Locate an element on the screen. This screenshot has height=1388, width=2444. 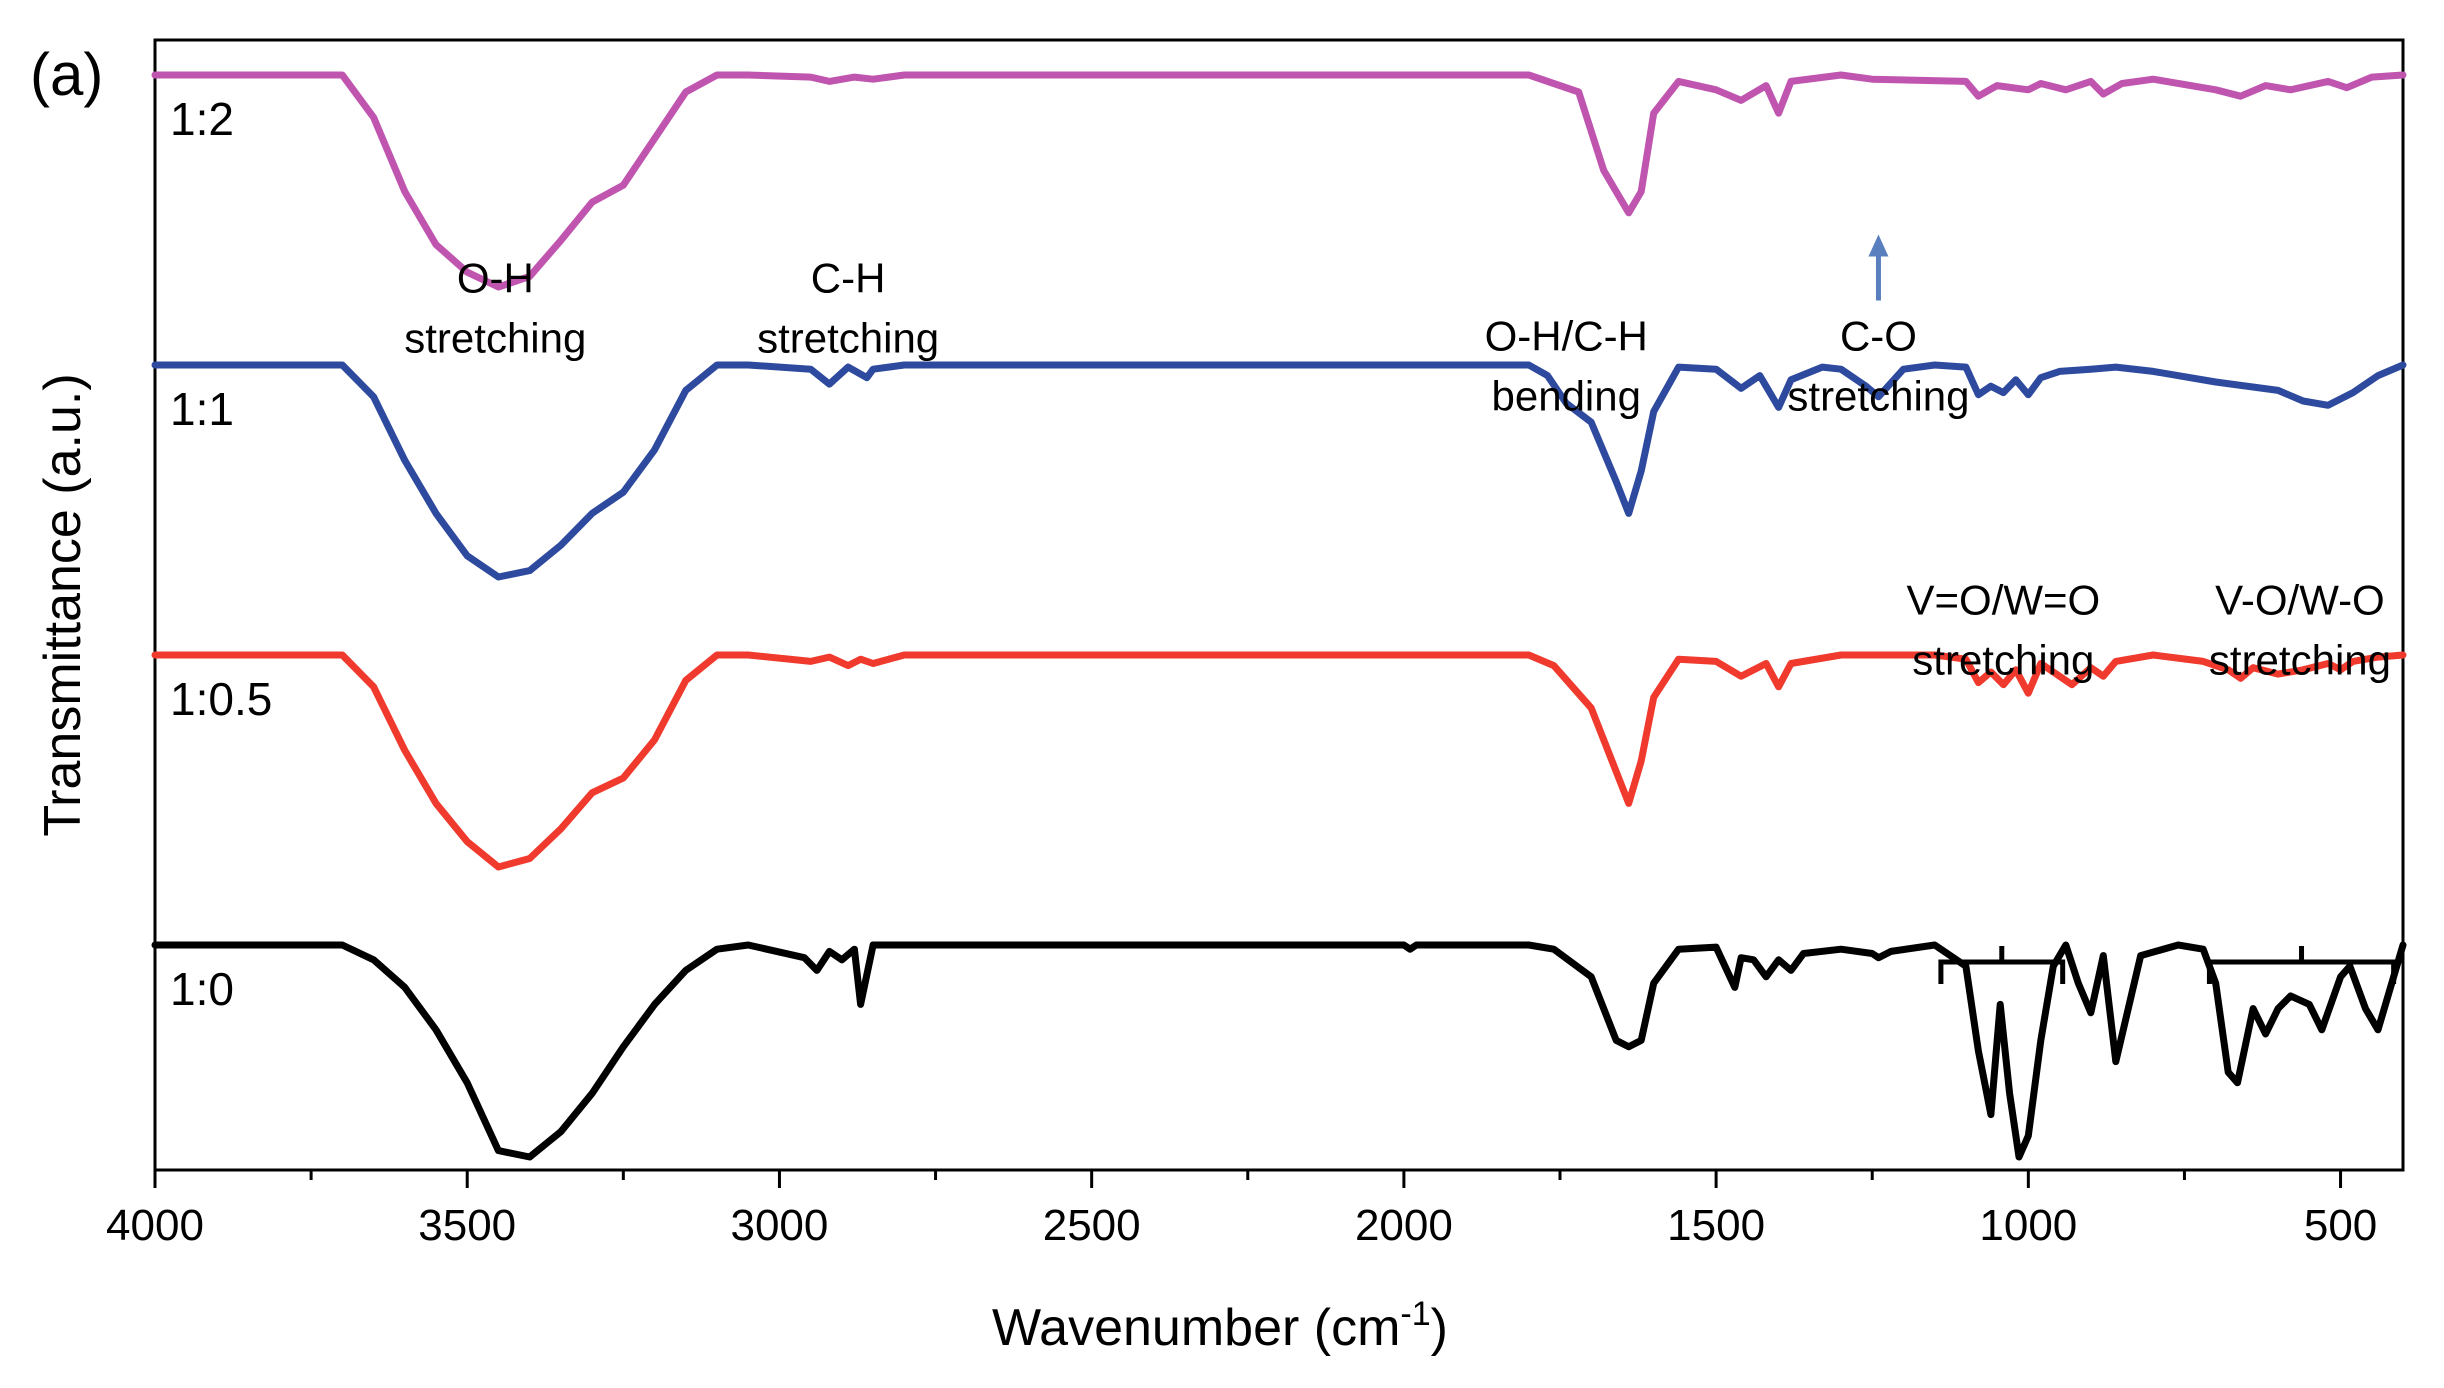
x-tick-label: 2500 is located at coordinates (1092, 1225).